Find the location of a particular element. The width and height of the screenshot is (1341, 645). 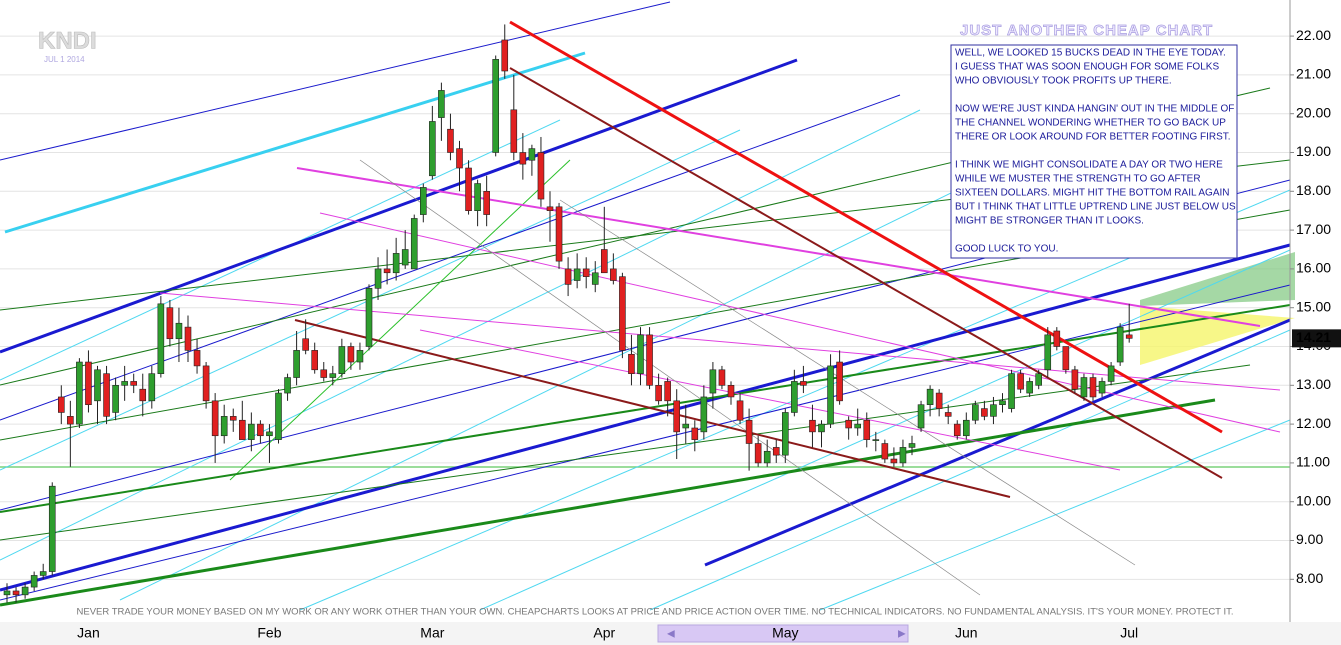

y-tick-label: 18.00 is located at coordinates (1313, 190).